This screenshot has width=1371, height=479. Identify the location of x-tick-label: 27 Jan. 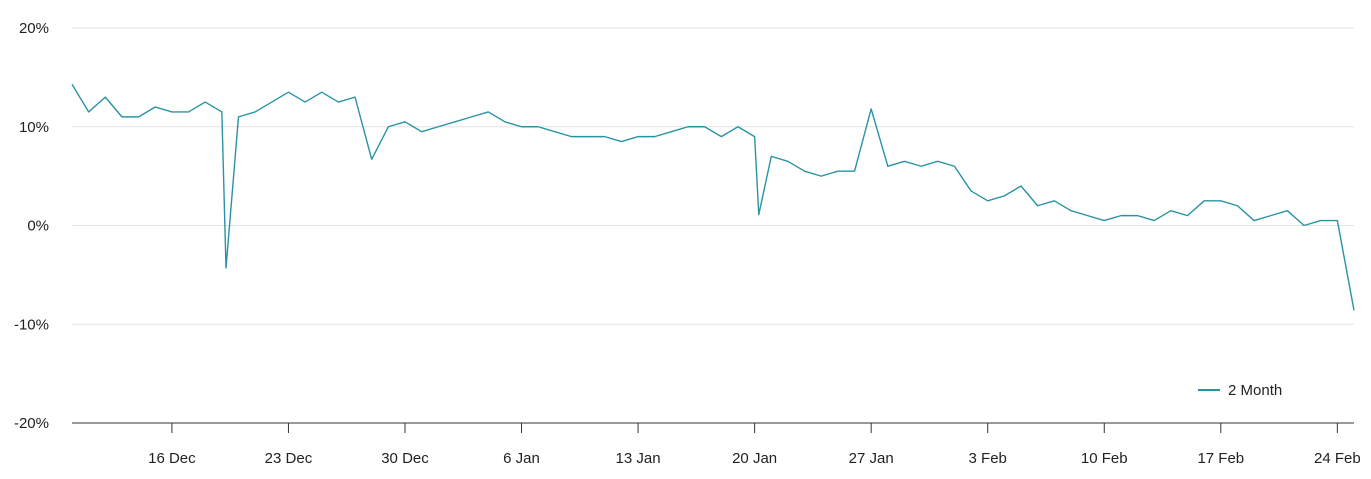
(871, 458).